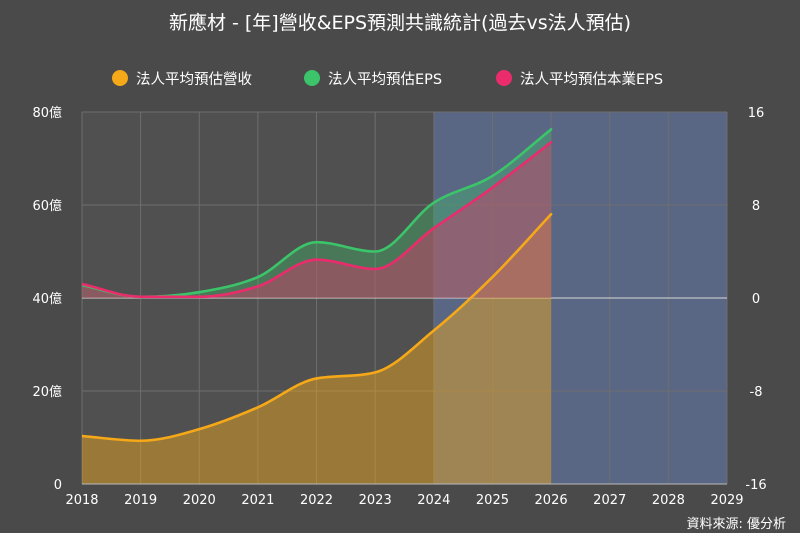 This screenshot has height=533, width=800. What do you see at coordinates (756, 206) in the screenshot?
I see `right-tick-label: 8` at bounding box center [756, 206].